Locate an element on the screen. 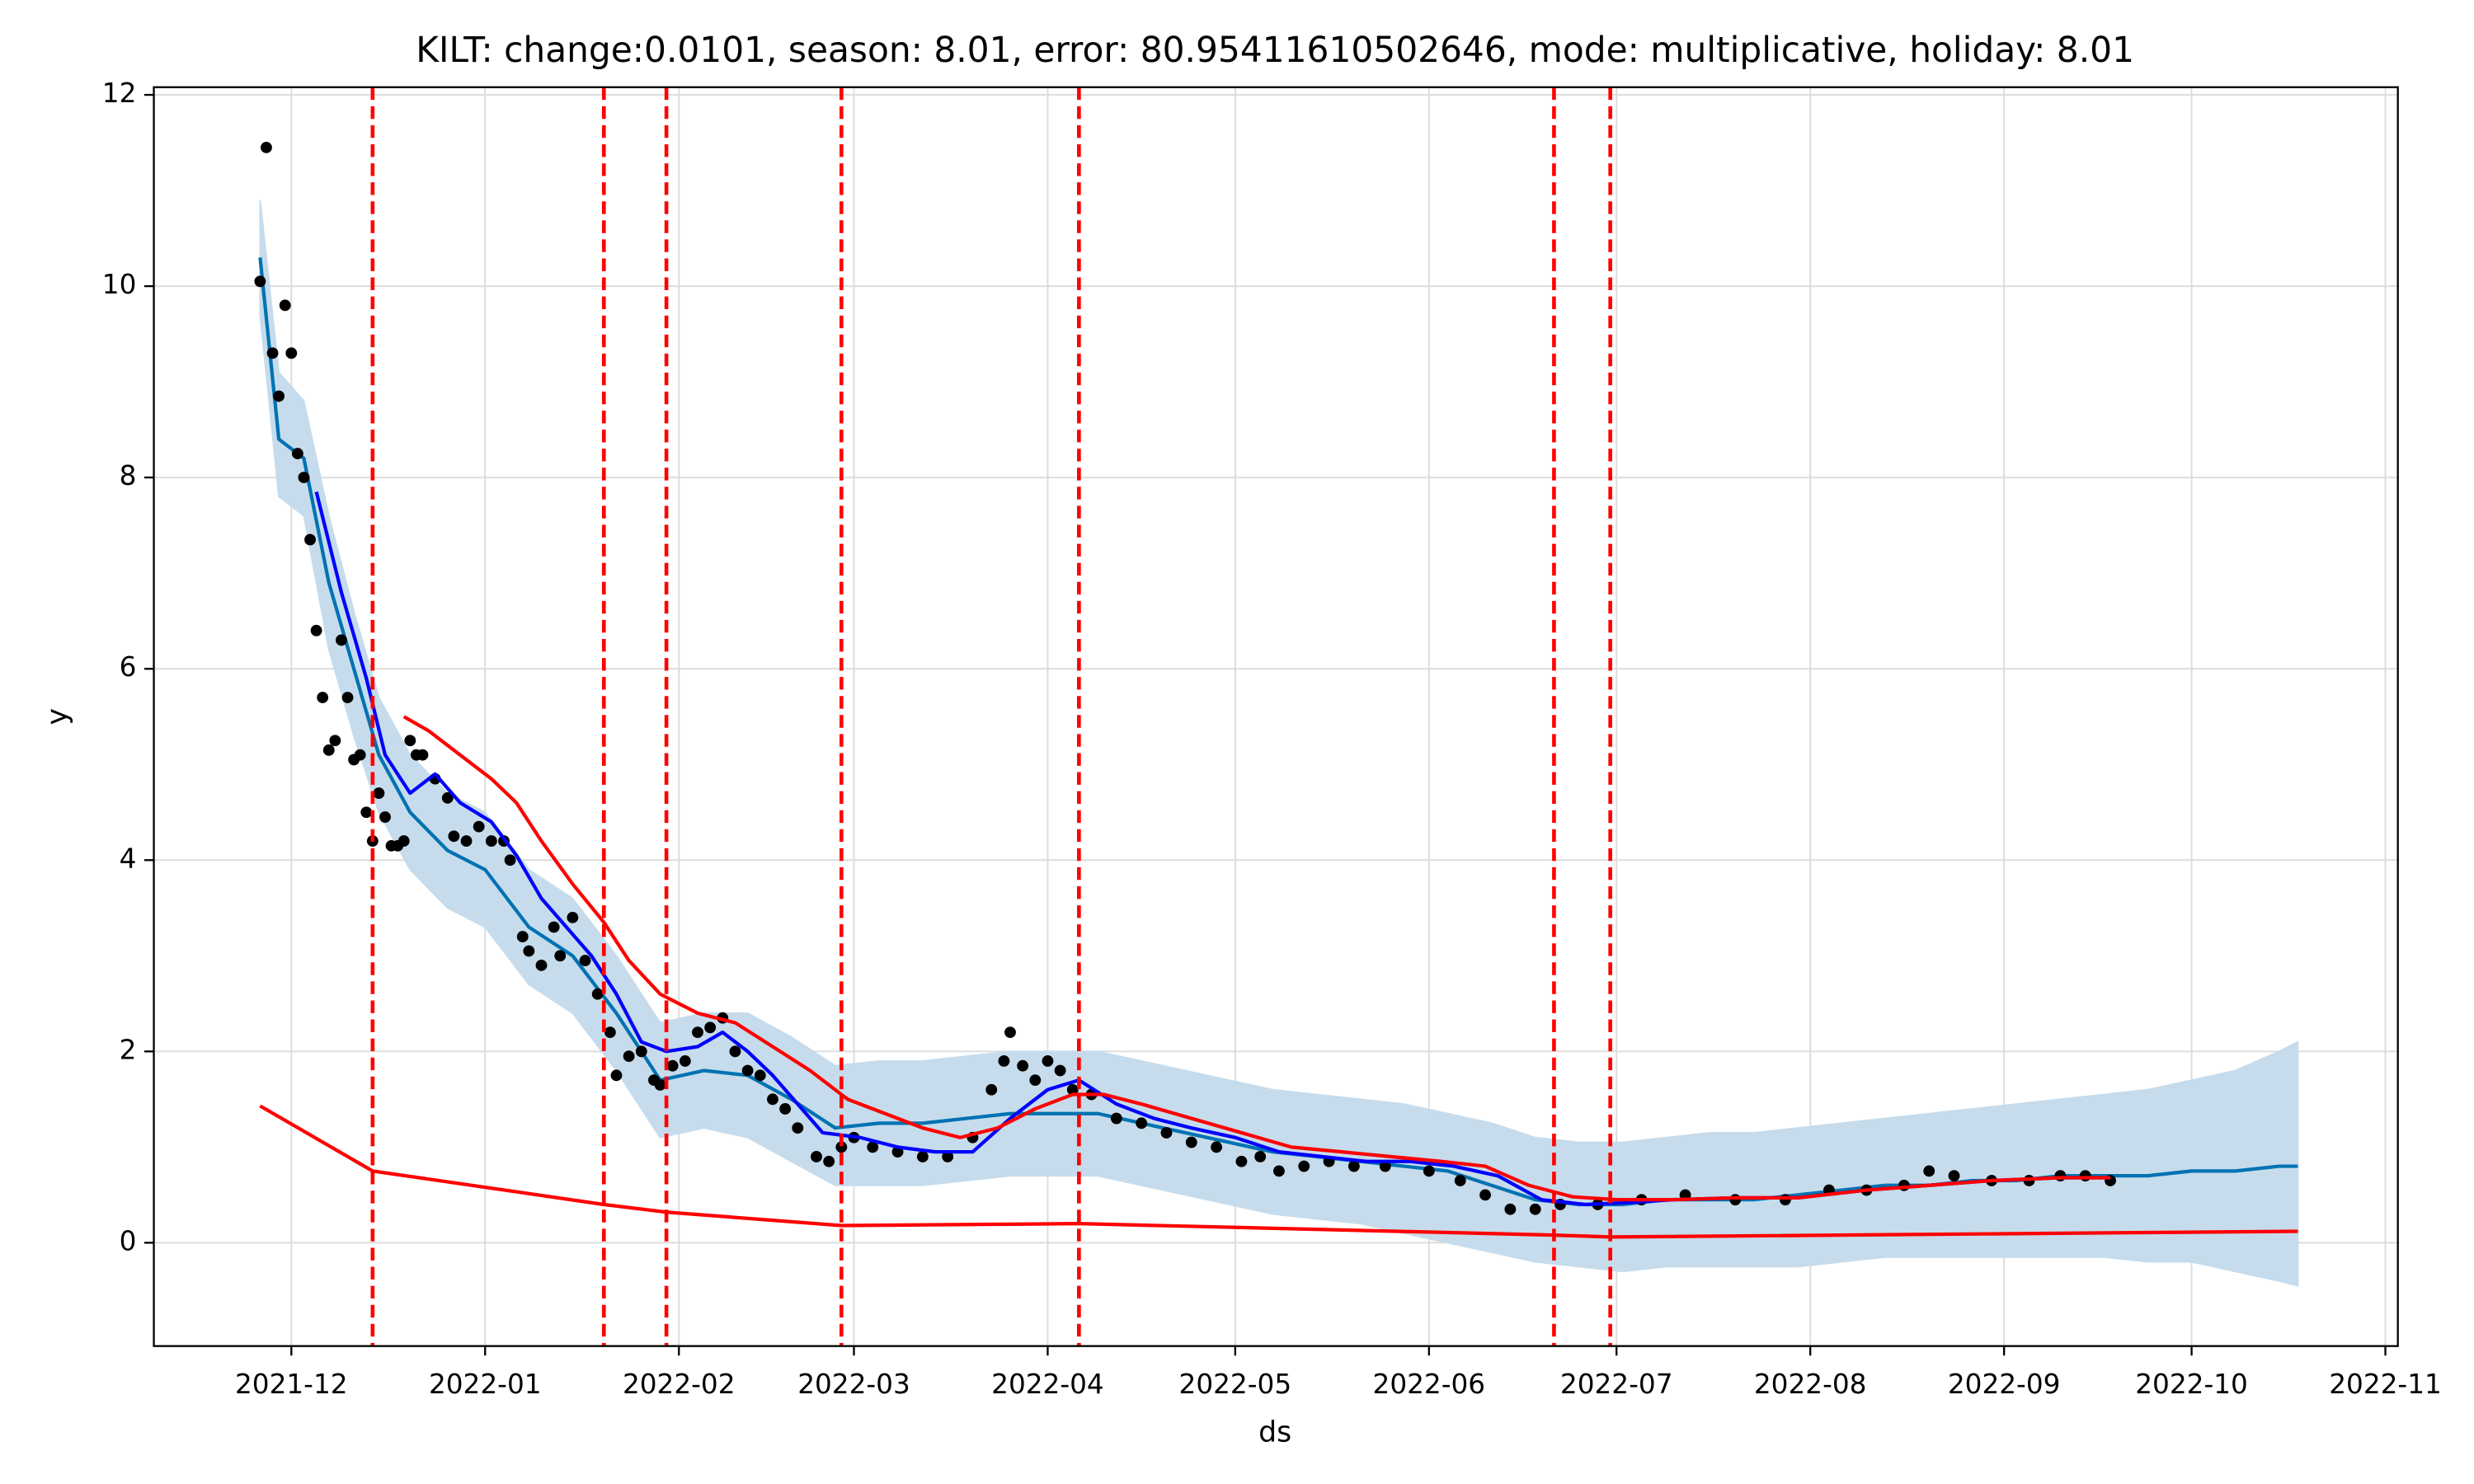  x-tick-label: 2022-07 is located at coordinates (1616, 1384).